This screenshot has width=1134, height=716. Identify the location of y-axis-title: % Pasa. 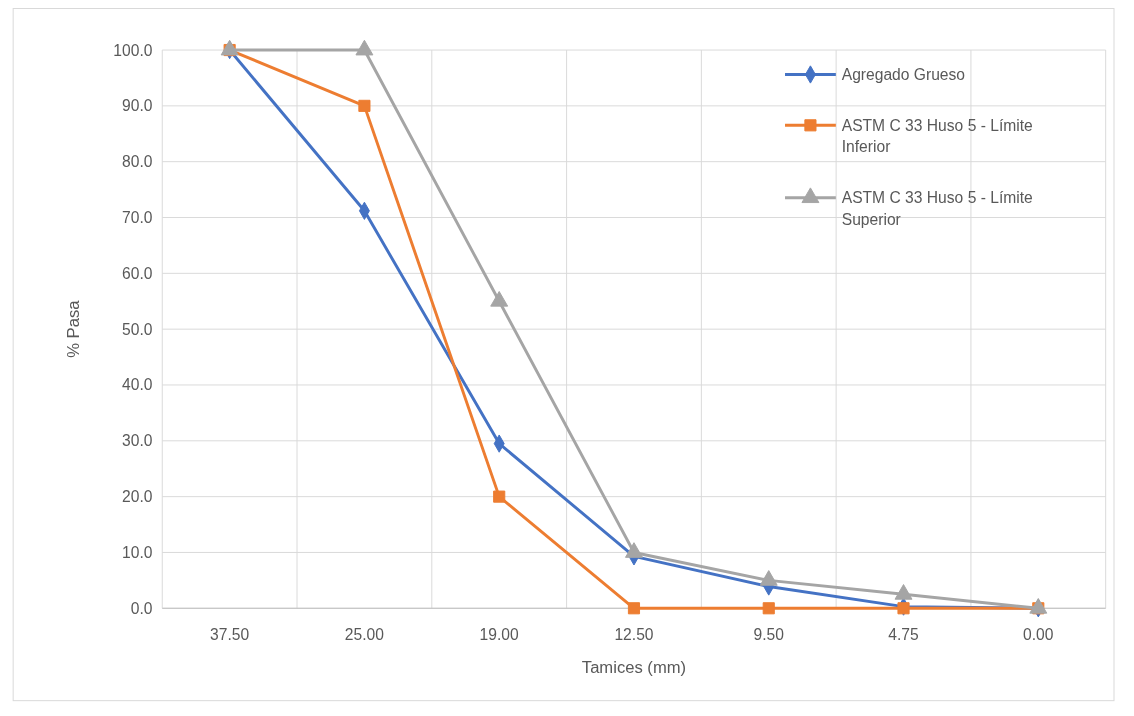
(74, 328).